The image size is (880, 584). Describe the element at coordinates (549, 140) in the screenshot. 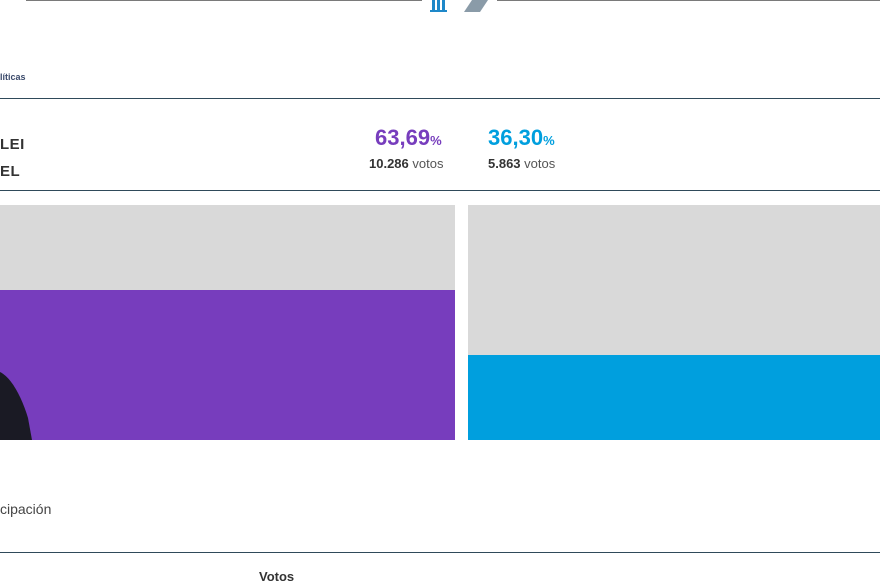

I see `candidate-2-percent-symbol: %` at that location.